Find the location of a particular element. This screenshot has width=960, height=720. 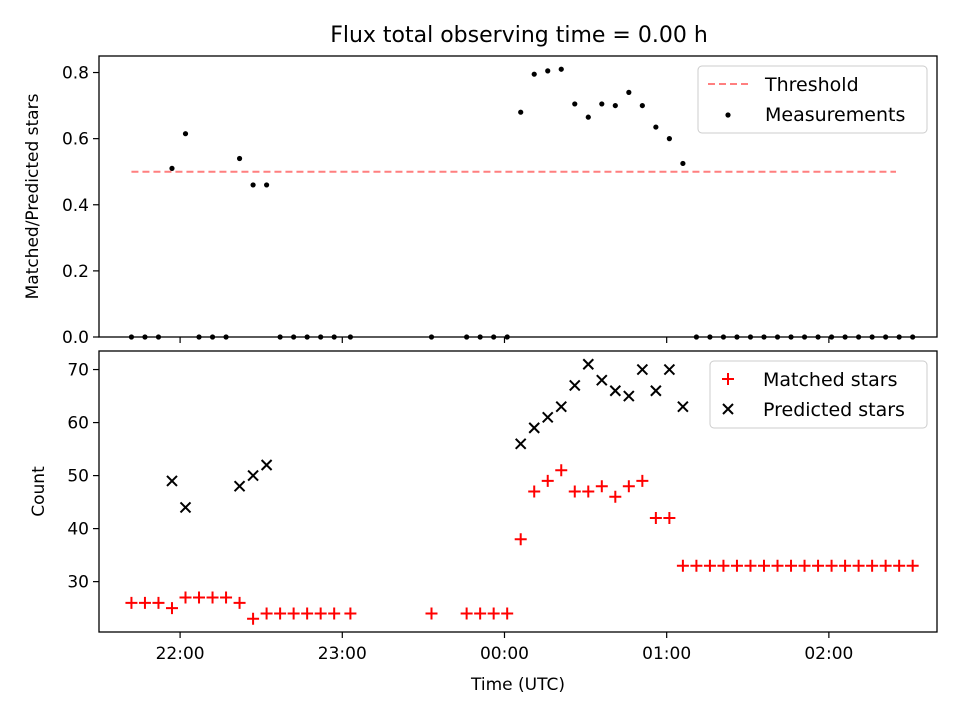

bottom-legend: Matched stars Predicted stars is located at coordinates (818, 394).